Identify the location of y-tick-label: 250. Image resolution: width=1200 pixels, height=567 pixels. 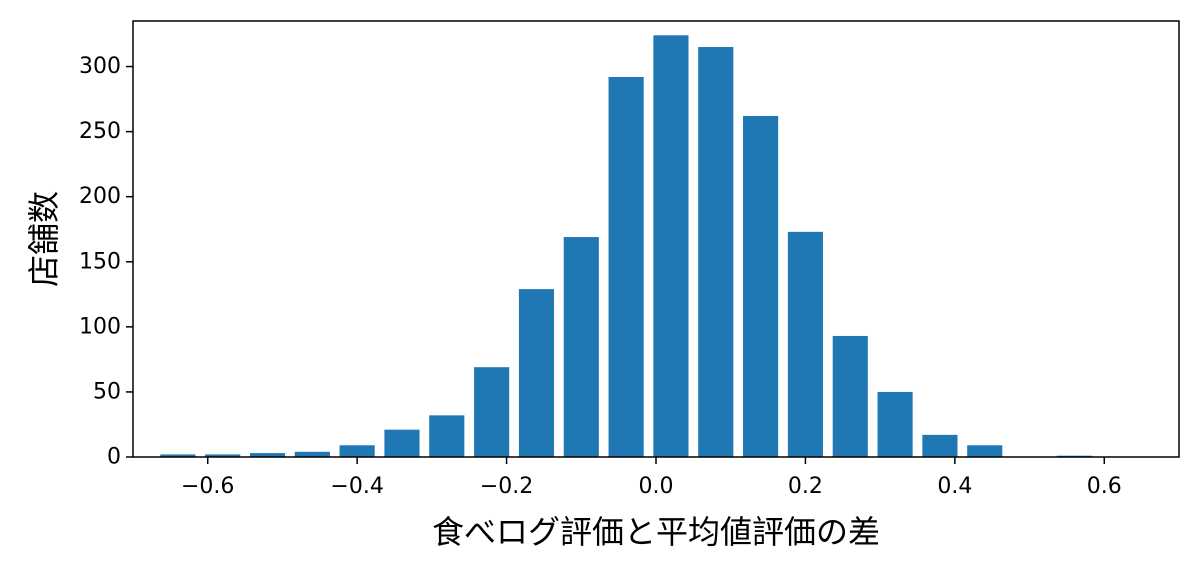
(100, 131).